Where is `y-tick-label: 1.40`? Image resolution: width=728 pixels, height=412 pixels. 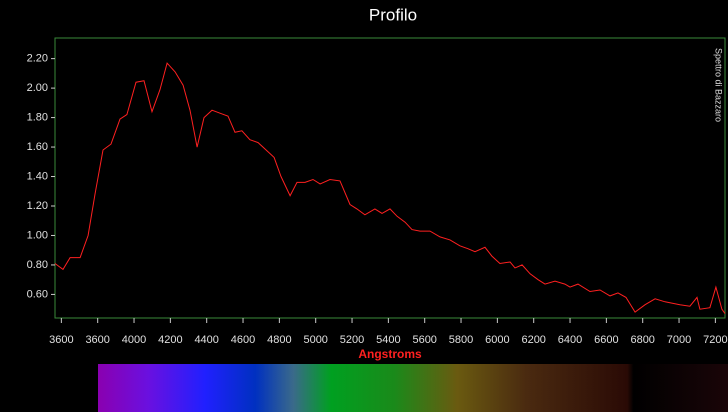 y-tick-label: 1.40 is located at coordinates (37, 176).